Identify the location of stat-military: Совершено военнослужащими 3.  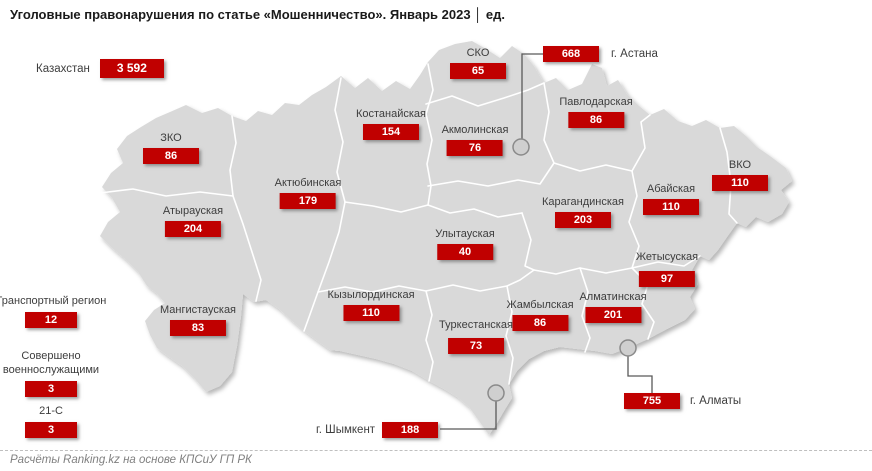
(53, 373).